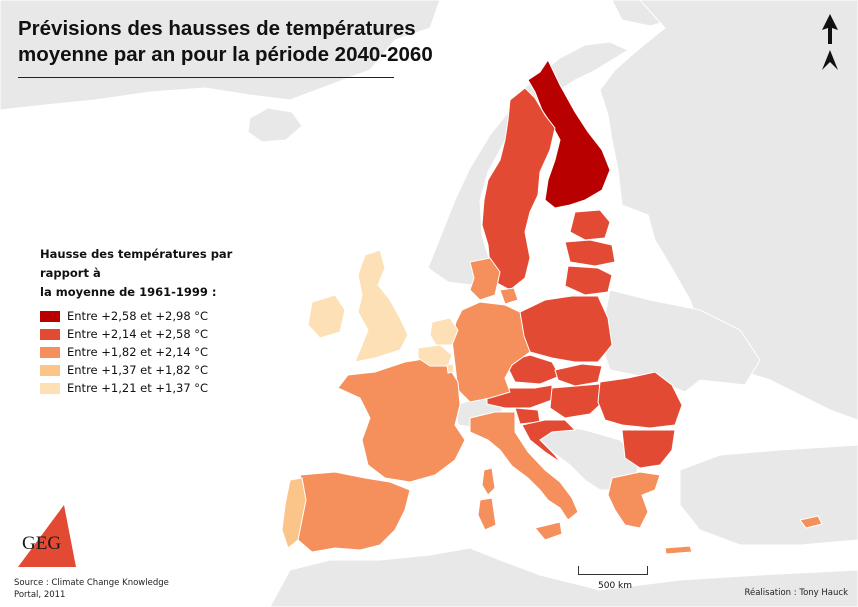 The width and height of the screenshot is (858, 607). I want to click on region-netherlands, so click(444, 331).